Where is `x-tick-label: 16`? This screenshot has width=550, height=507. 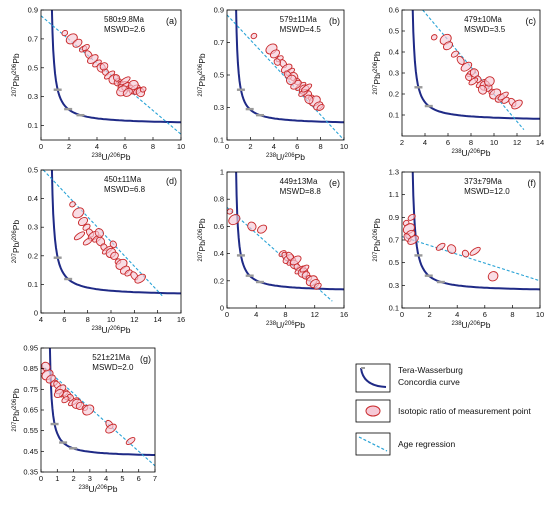 x-tick-label: 16 is located at coordinates (344, 314).